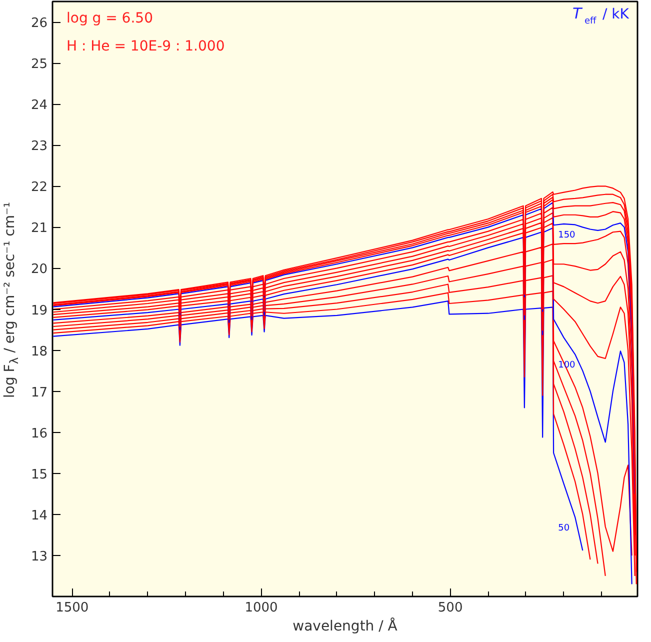  What do you see at coordinates (39, 24) in the screenshot?
I see `y-tick-label: 26` at bounding box center [39, 24].